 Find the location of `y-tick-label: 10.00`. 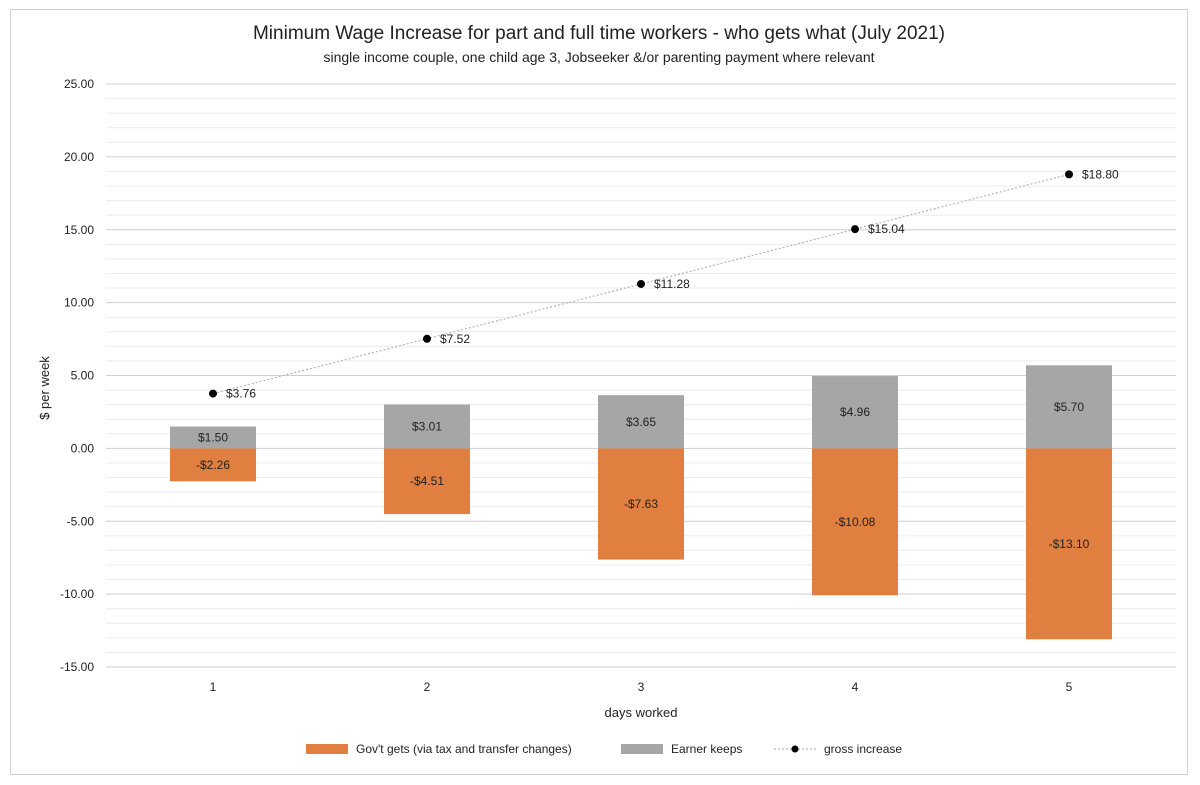

y-tick-label: 10.00 is located at coordinates (79, 303).